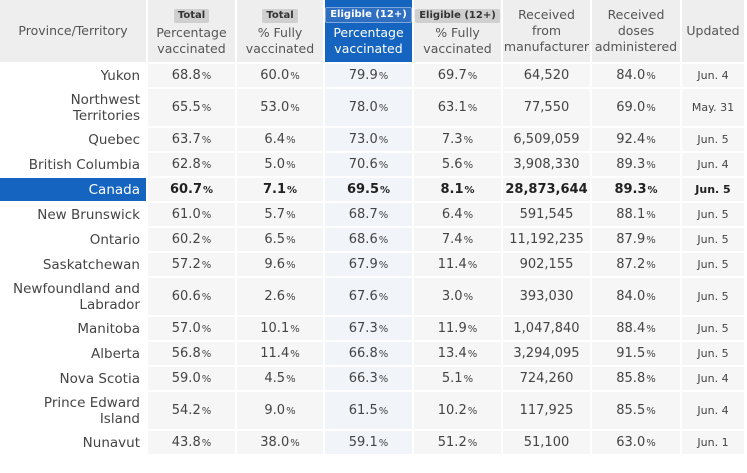  What do you see at coordinates (73, 378) in the screenshot?
I see `province-name: Nova Scotia` at bounding box center [73, 378].